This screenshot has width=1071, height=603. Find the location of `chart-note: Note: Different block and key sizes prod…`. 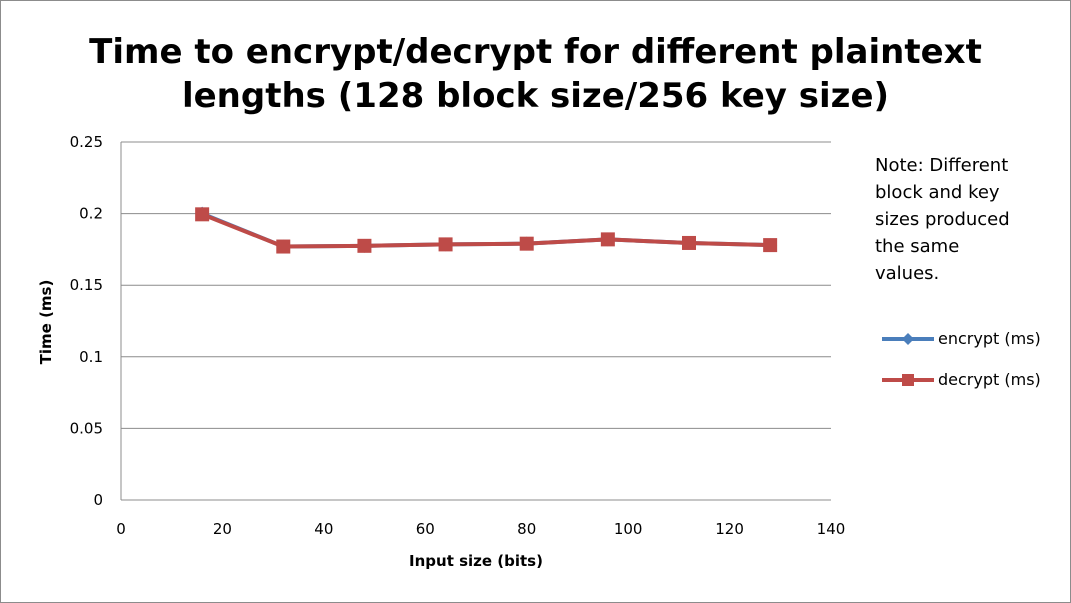

chart-note: Note: Different block and key sizes prod… is located at coordinates (942, 219).